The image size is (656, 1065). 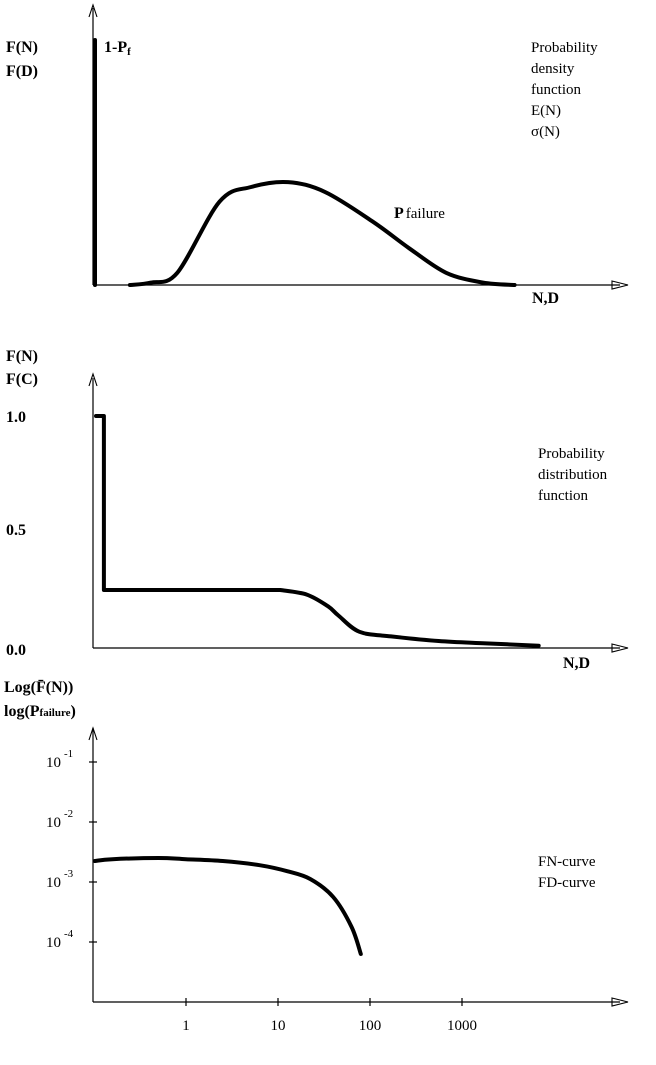 I want to click on panel2-distribution-curve, so click(x=317, y=531).